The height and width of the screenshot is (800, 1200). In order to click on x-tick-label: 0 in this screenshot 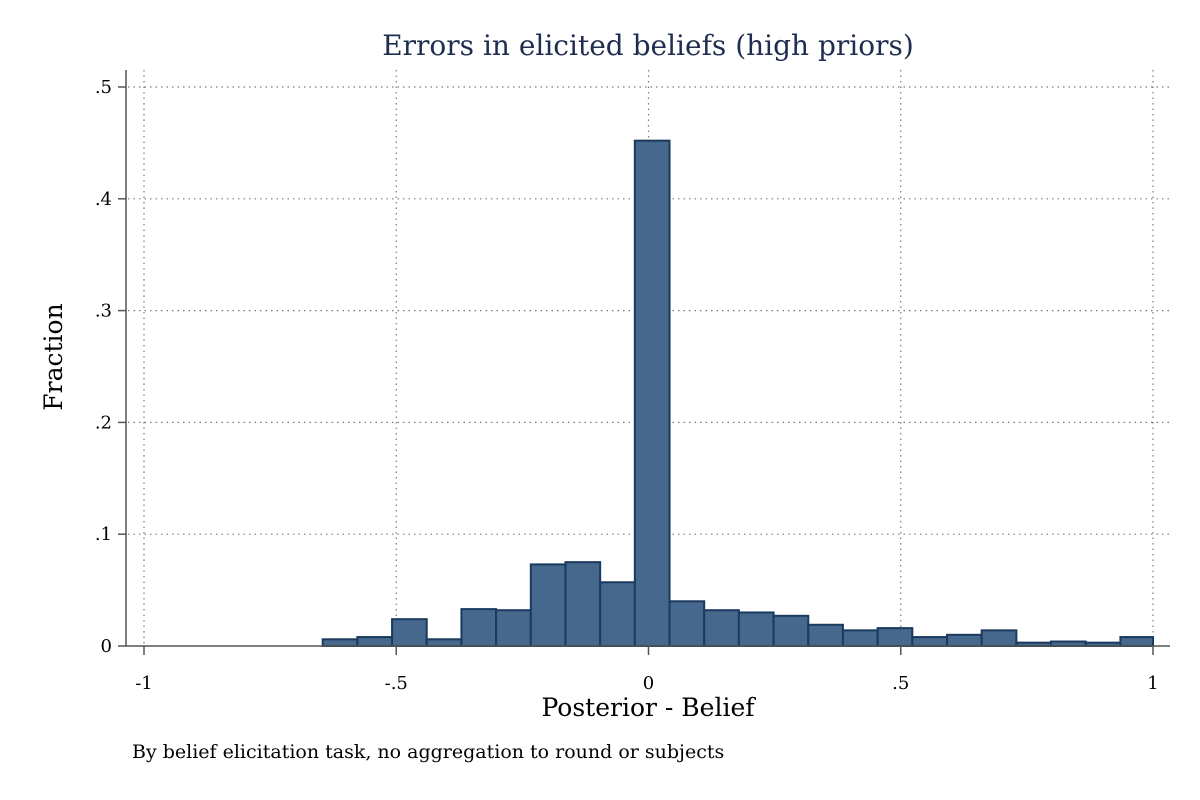, I will do `click(648, 683)`.